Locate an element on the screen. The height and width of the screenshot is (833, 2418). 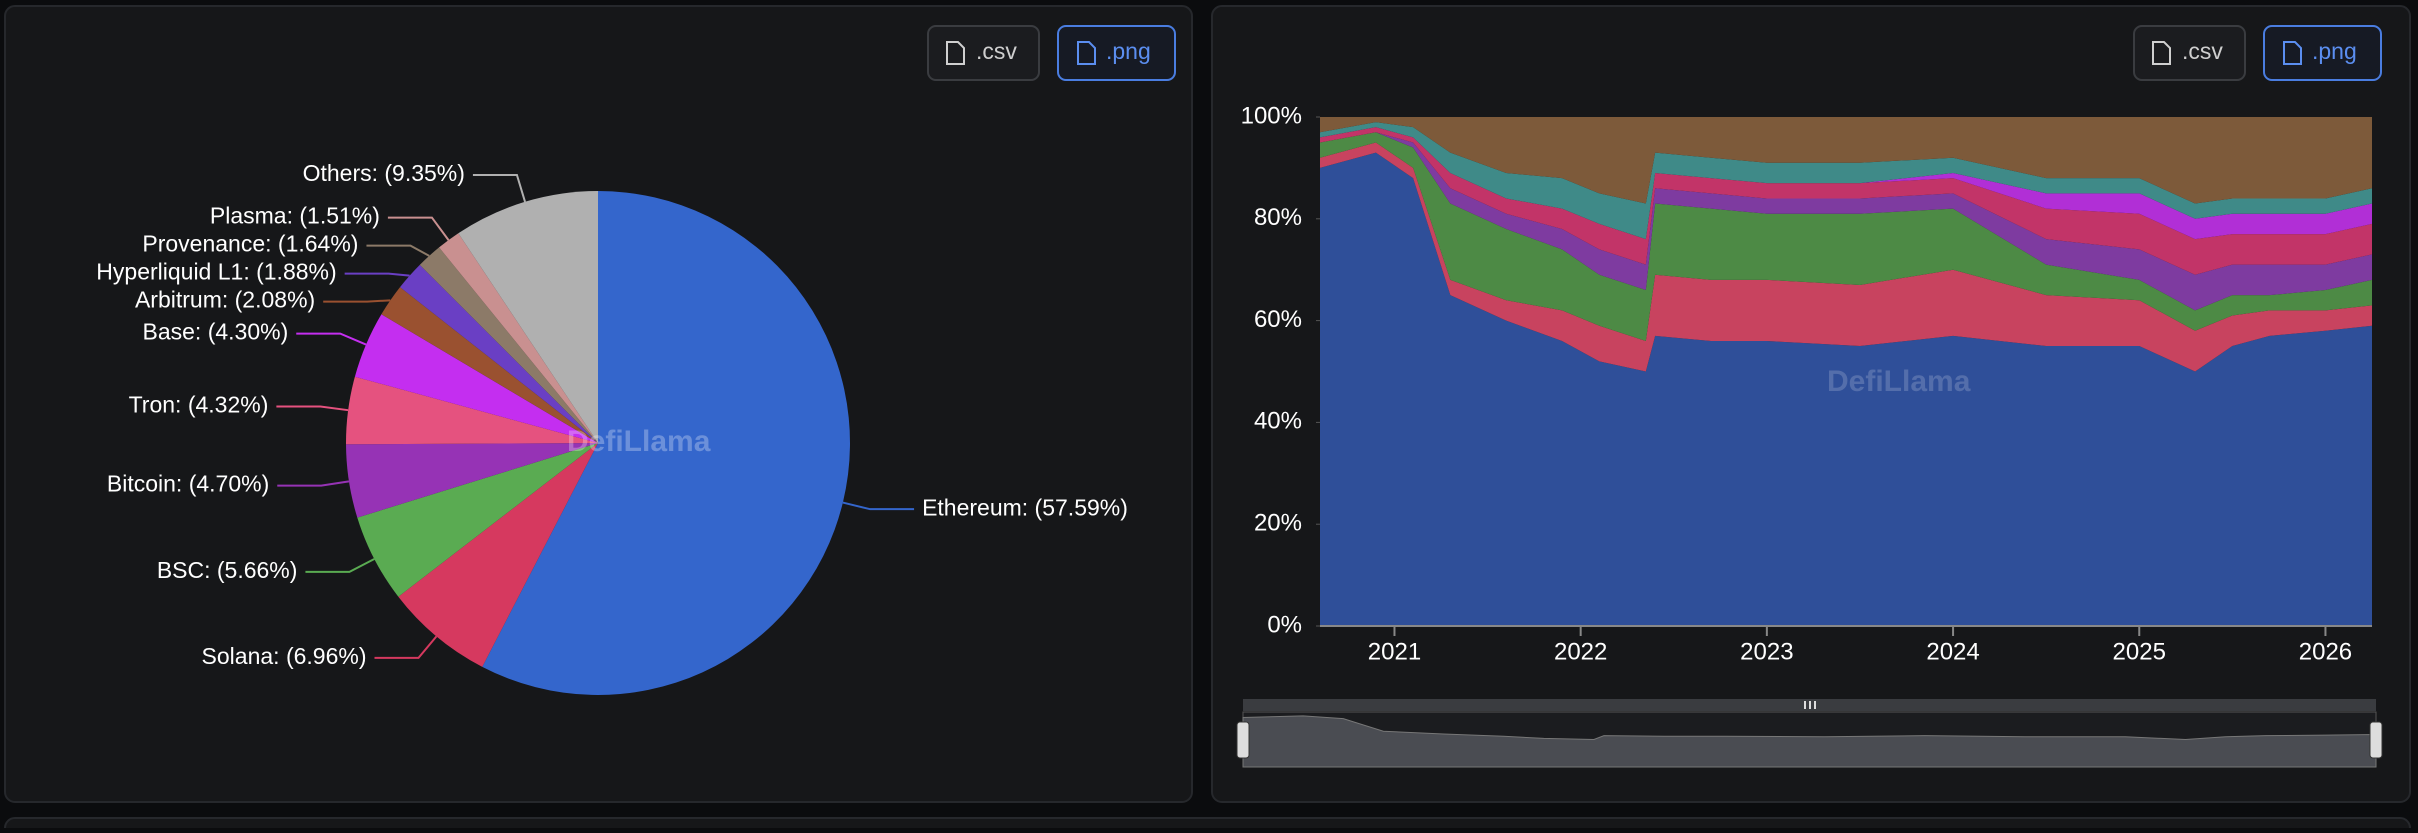
y-tick-label: 0% is located at coordinates (1284, 624).